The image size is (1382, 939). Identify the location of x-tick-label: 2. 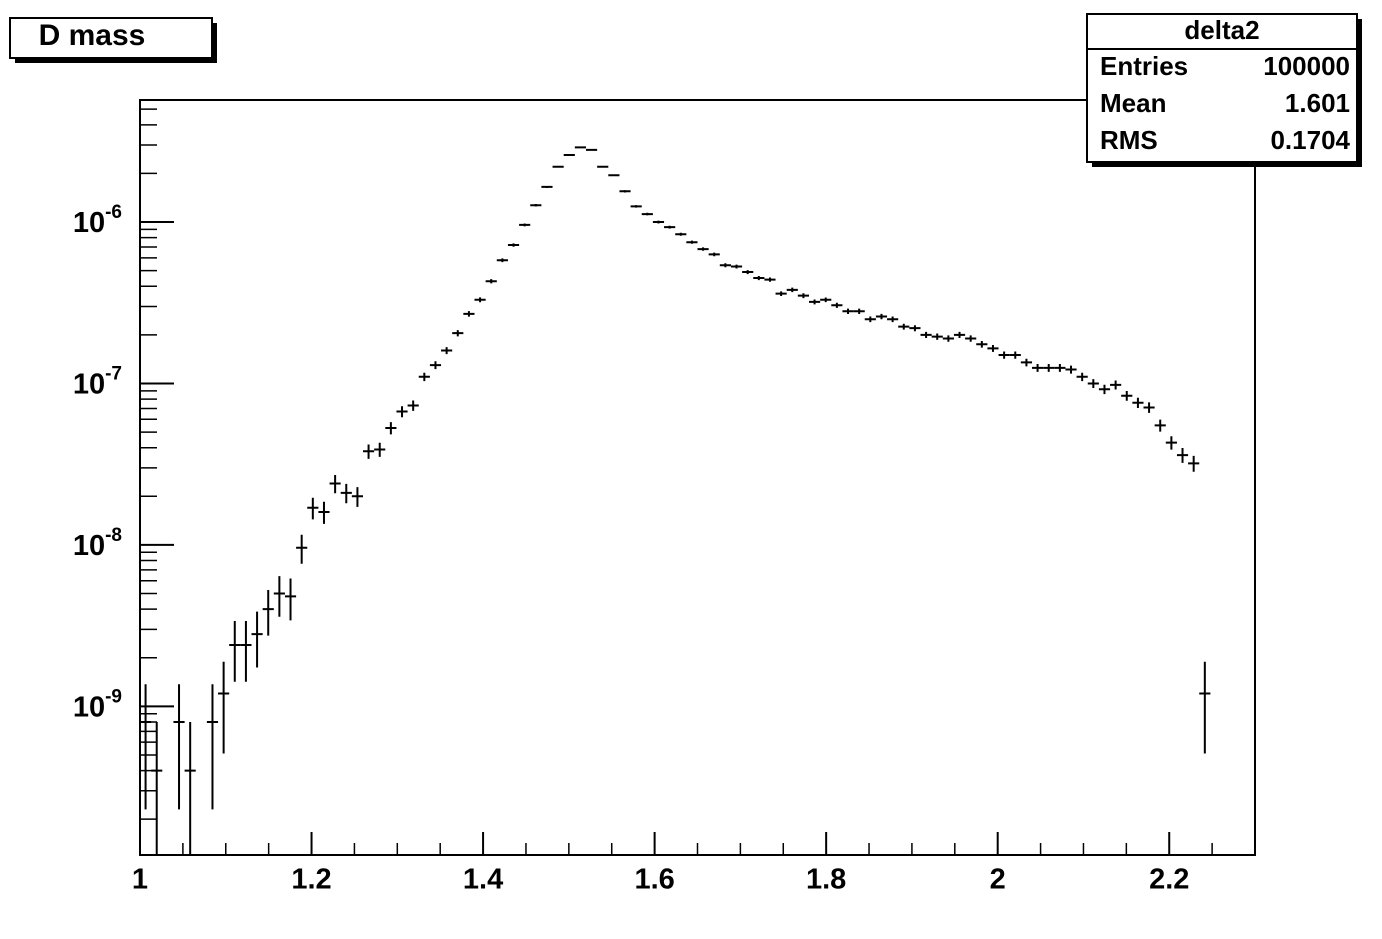
(998, 880).